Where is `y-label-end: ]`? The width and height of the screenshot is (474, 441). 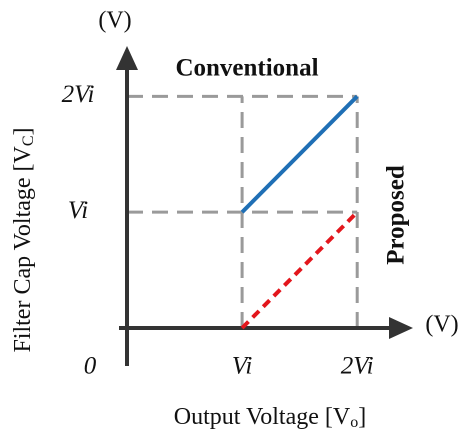 y-label-end: ] is located at coordinates (23, 131).